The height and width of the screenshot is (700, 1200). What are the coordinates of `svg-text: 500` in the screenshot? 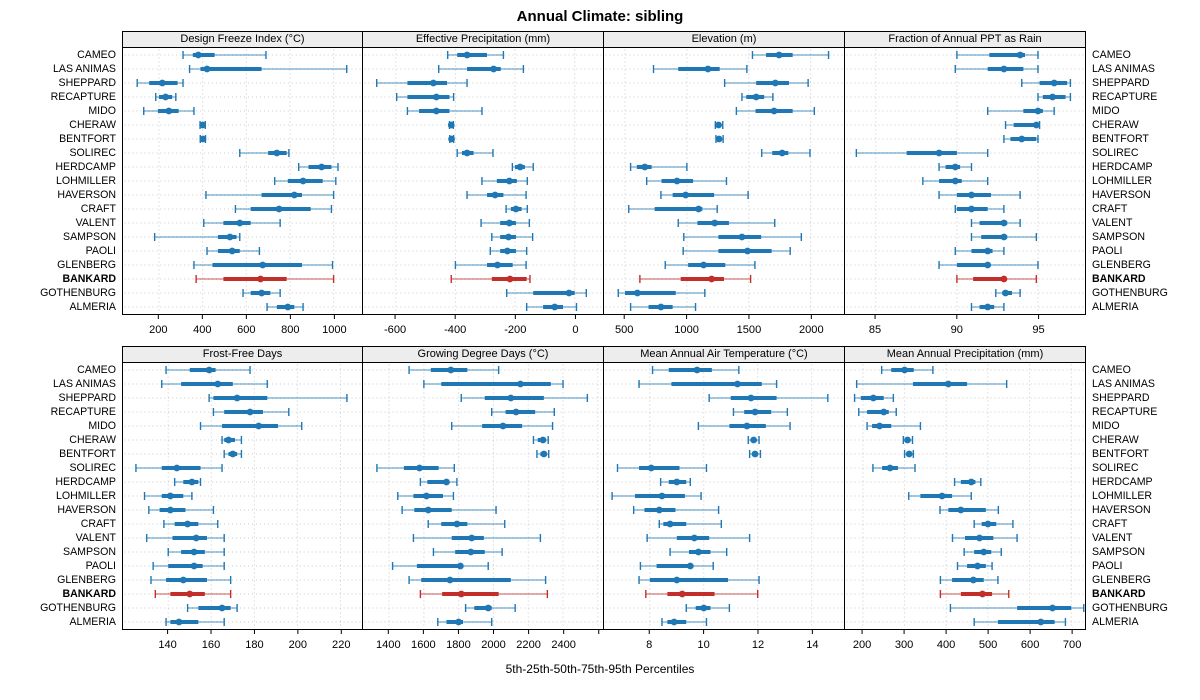 It's located at (988, 645).